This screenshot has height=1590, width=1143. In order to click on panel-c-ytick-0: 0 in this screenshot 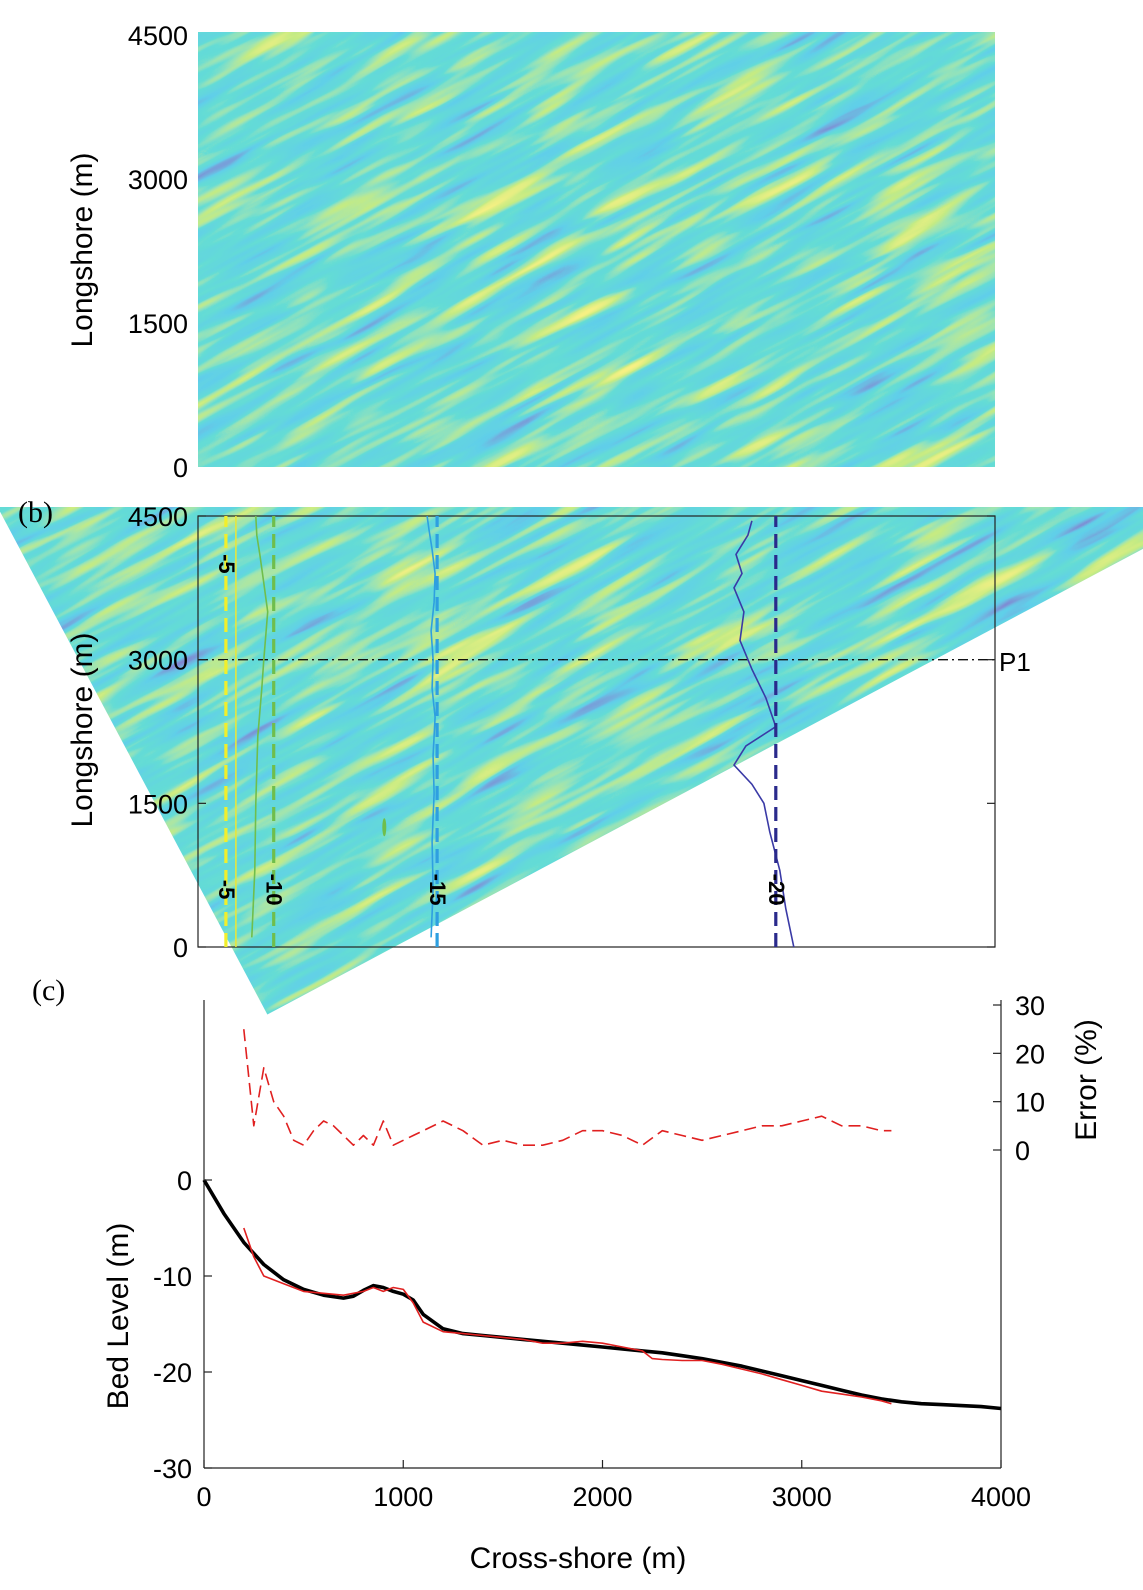, I will do `click(184, 1181)`.